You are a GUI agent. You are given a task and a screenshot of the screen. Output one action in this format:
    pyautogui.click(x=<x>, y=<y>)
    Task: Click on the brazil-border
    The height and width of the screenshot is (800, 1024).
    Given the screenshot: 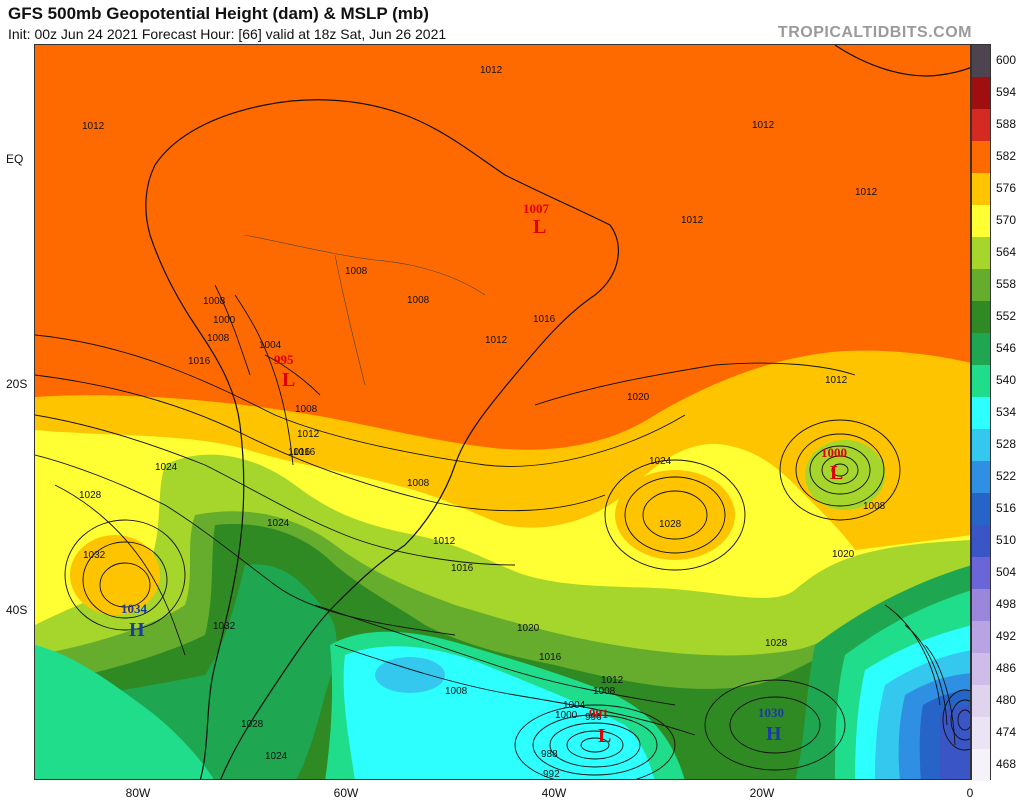 What is the action you would take?
    pyautogui.click(x=365, y=310)
    